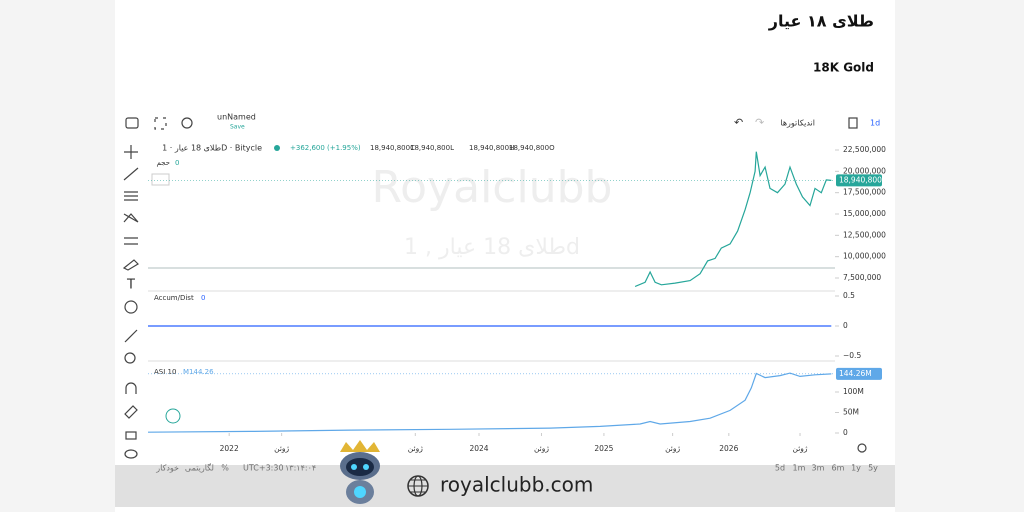 This screenshot has height=512, width=1024. What do you see at coordinates (392, 148) in the screenshot?
I see `ohlc: 18,940,800C` at bounding box center [392, 148].